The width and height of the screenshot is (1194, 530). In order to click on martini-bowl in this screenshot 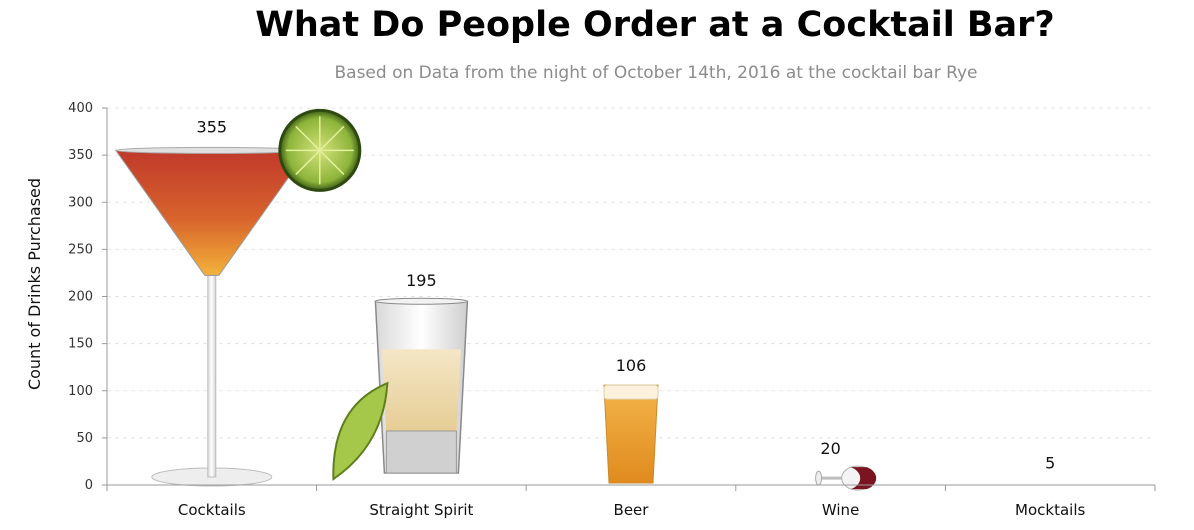, I will do `click(211, 212)`.